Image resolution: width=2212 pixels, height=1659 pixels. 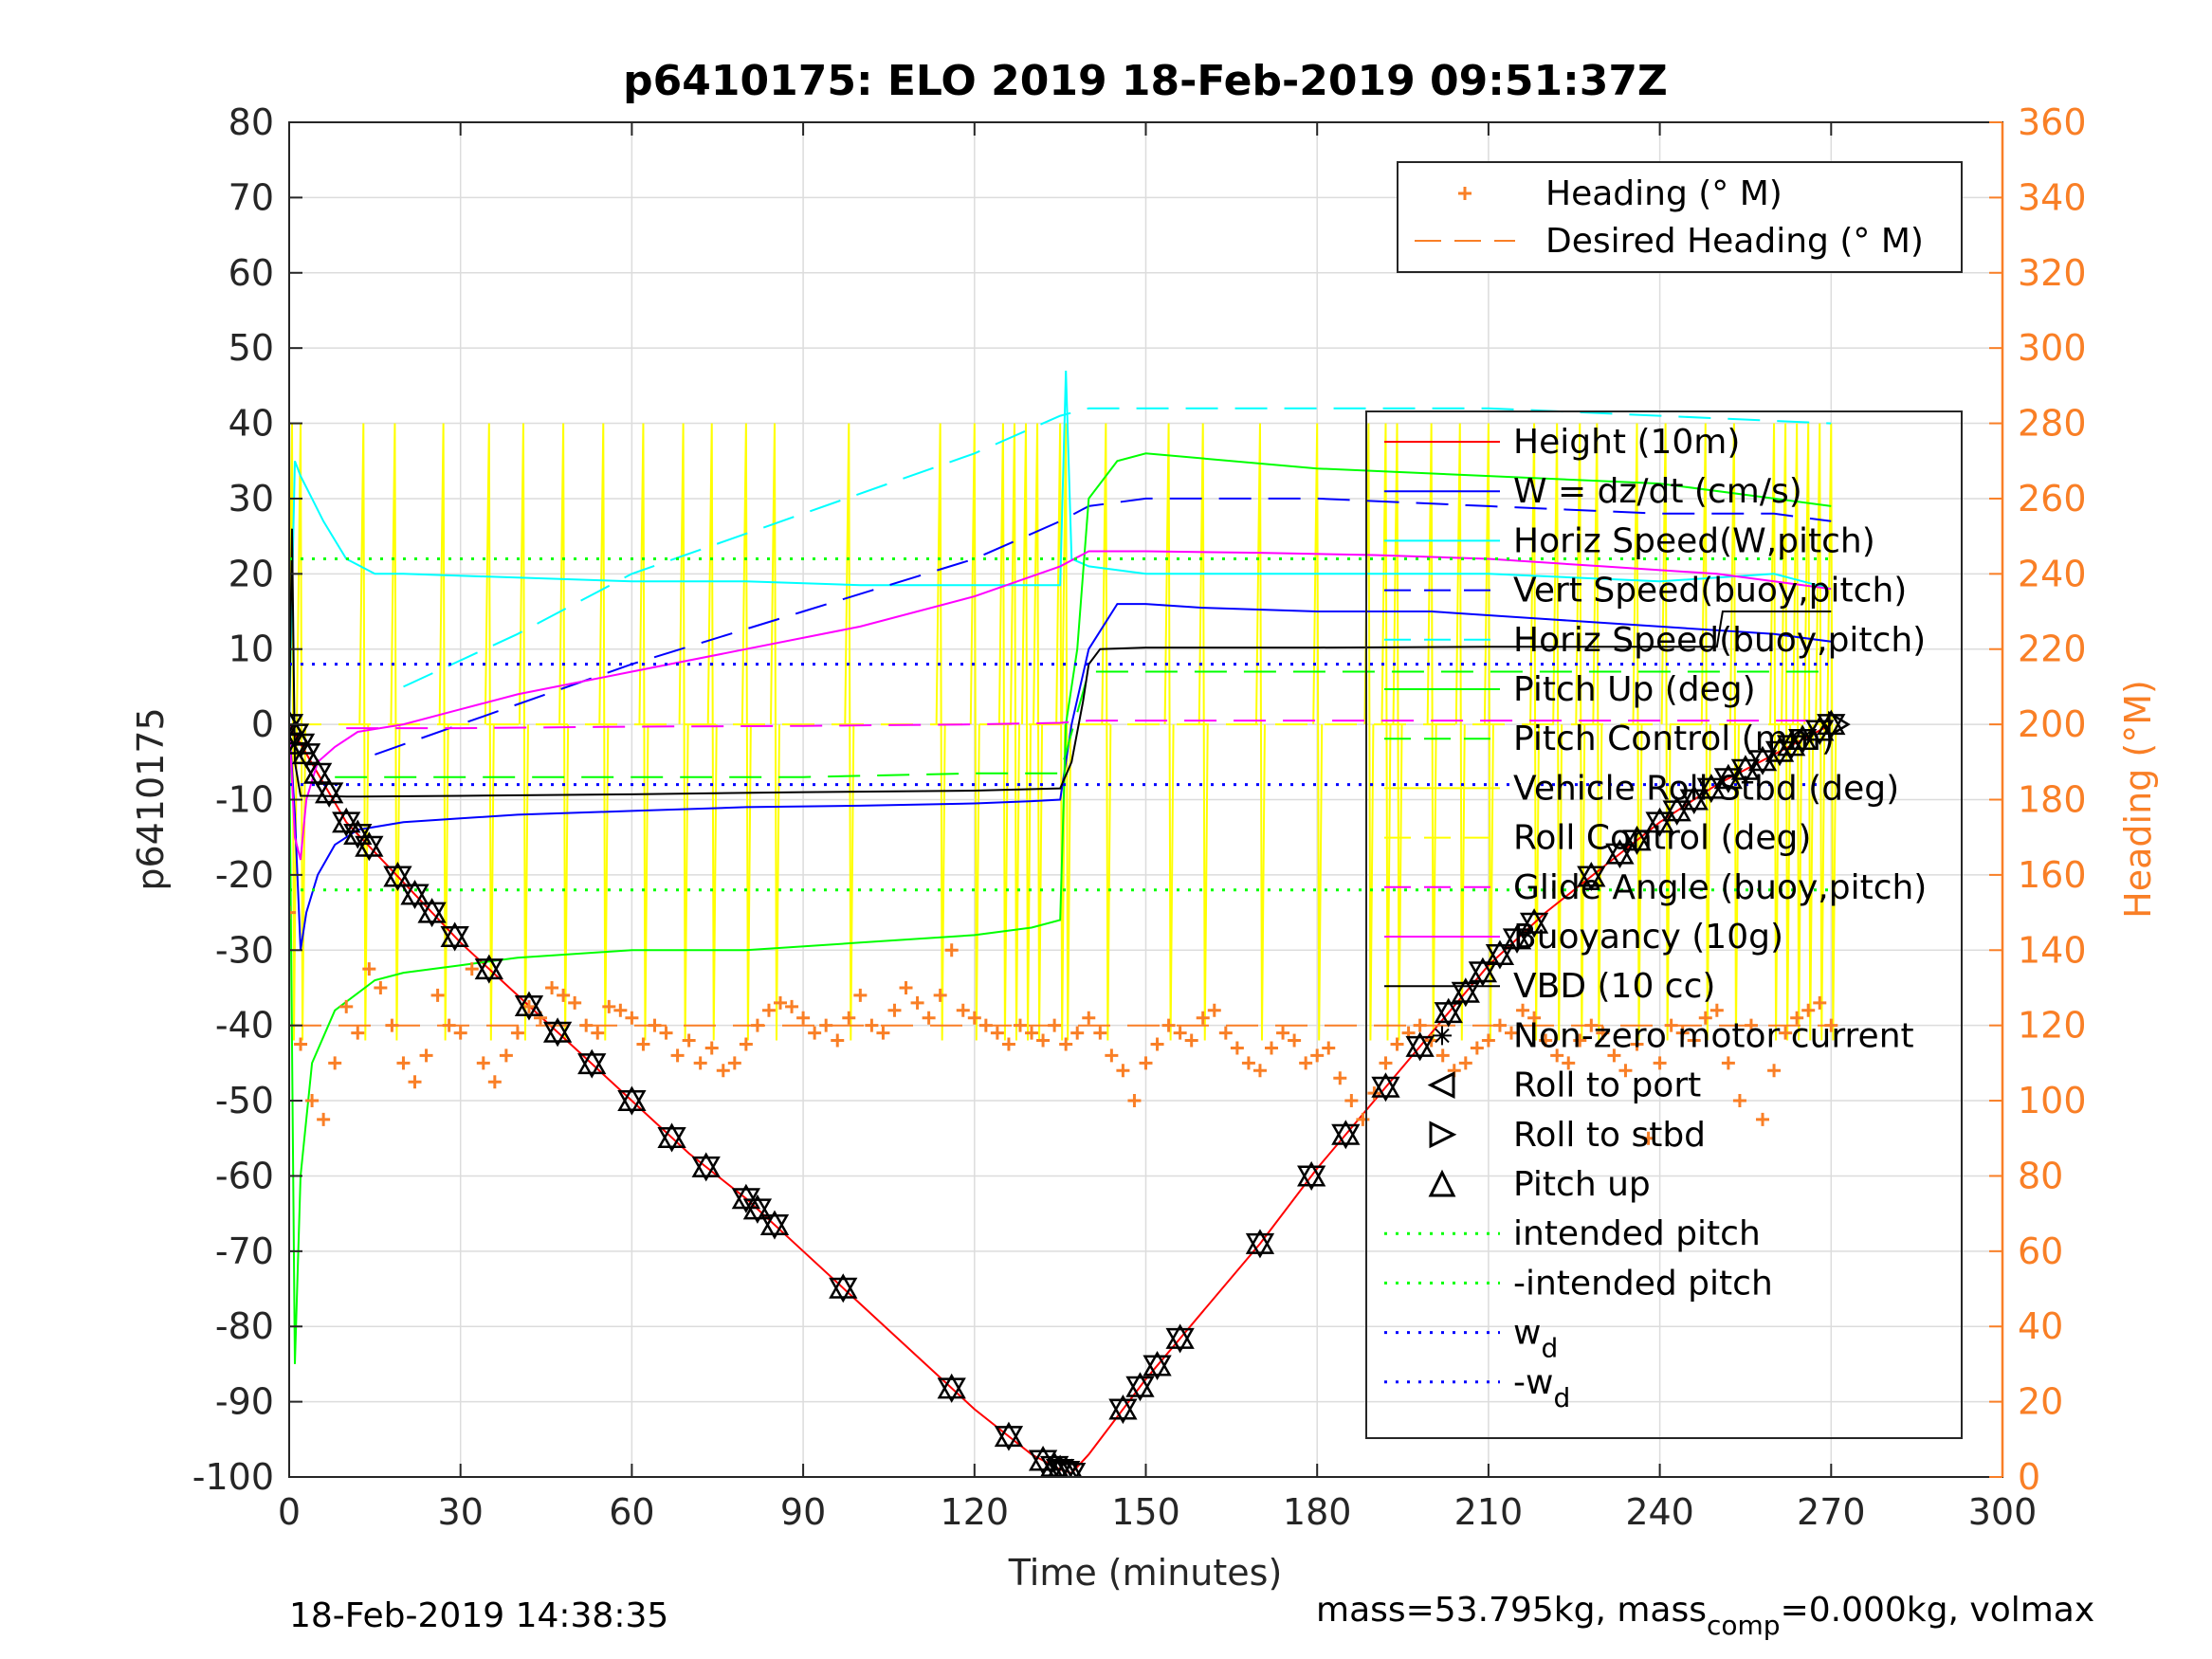 I want to click on legend-main-label: Pitch up, so click(x=1582, y=1184).